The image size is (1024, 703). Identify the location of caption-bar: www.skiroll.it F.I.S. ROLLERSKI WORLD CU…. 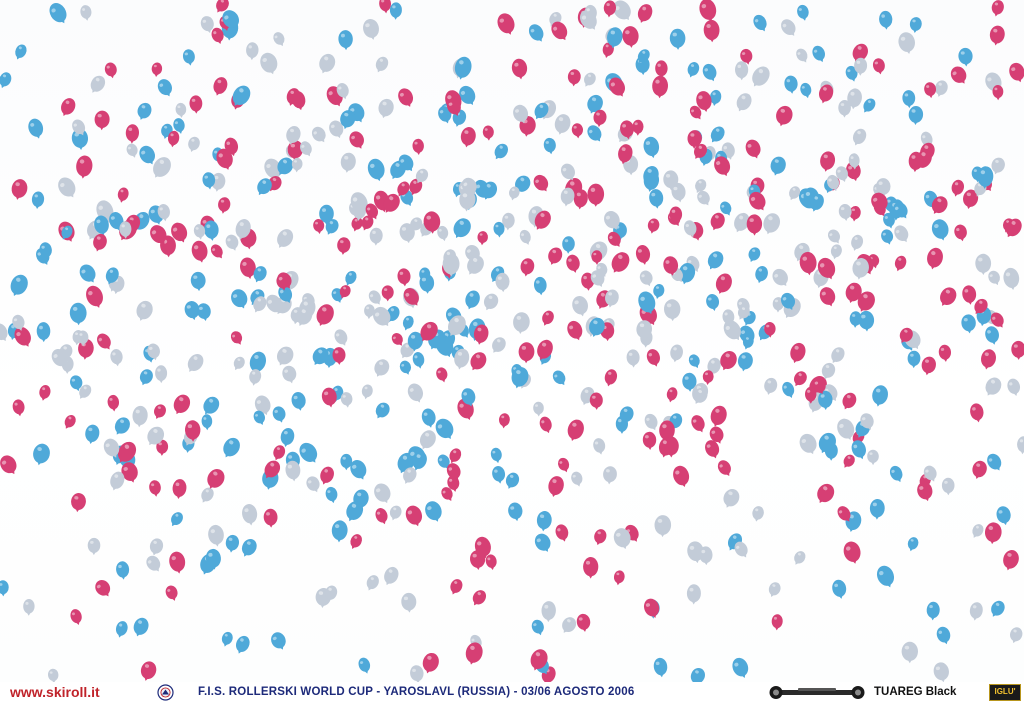
(512, 692).